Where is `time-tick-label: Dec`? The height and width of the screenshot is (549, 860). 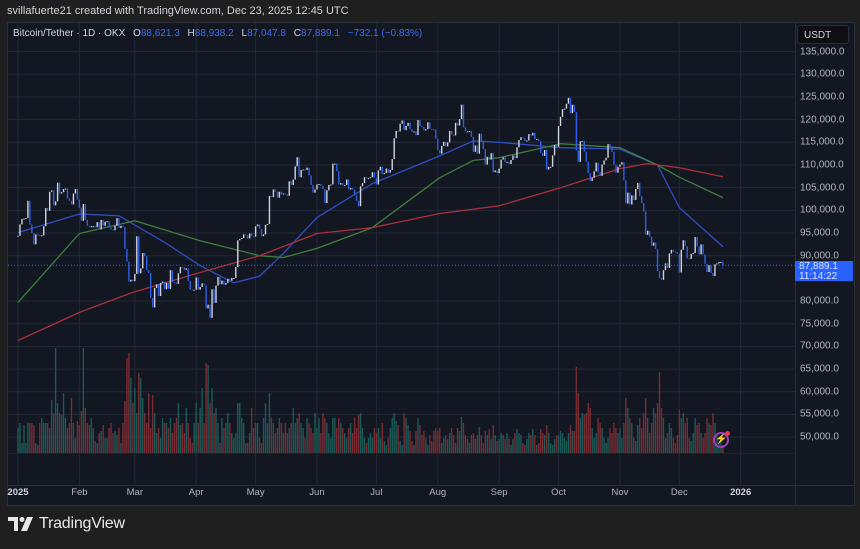
time-tick-label: Dec is located at coordinates (679, 492).